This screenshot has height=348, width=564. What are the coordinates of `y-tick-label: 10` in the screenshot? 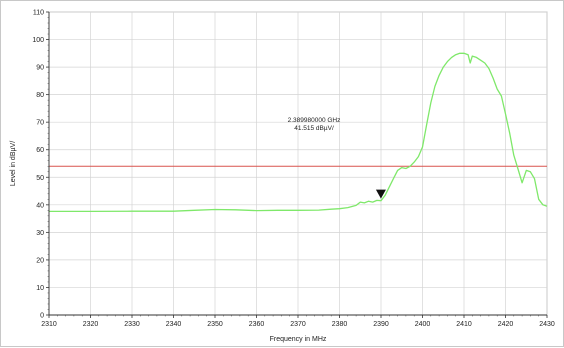 It's located at (40, 288).